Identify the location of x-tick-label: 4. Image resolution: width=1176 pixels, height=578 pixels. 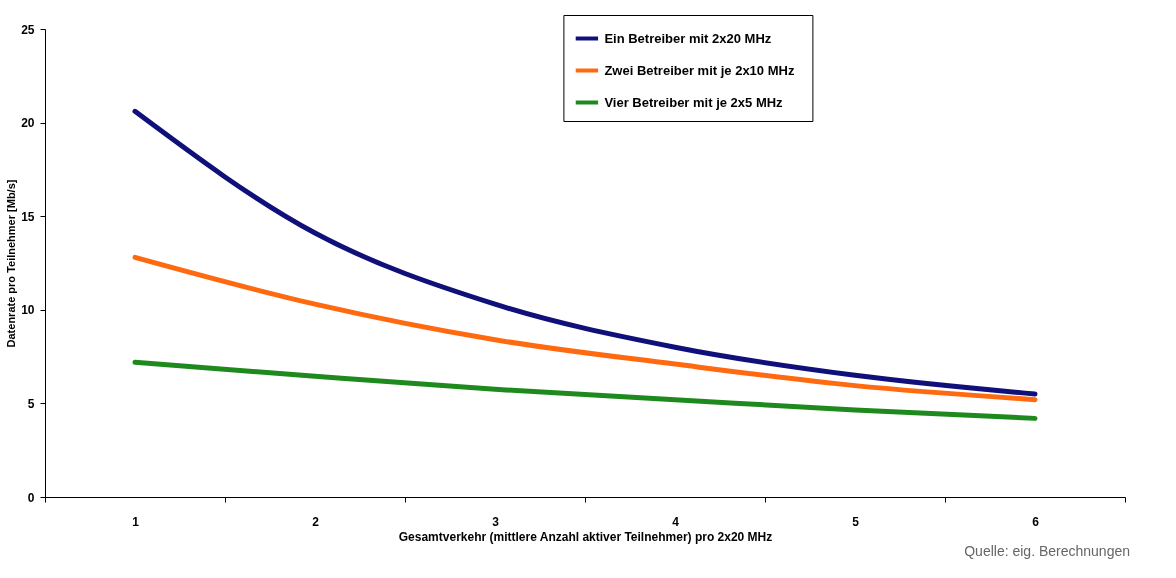
(676, 521).